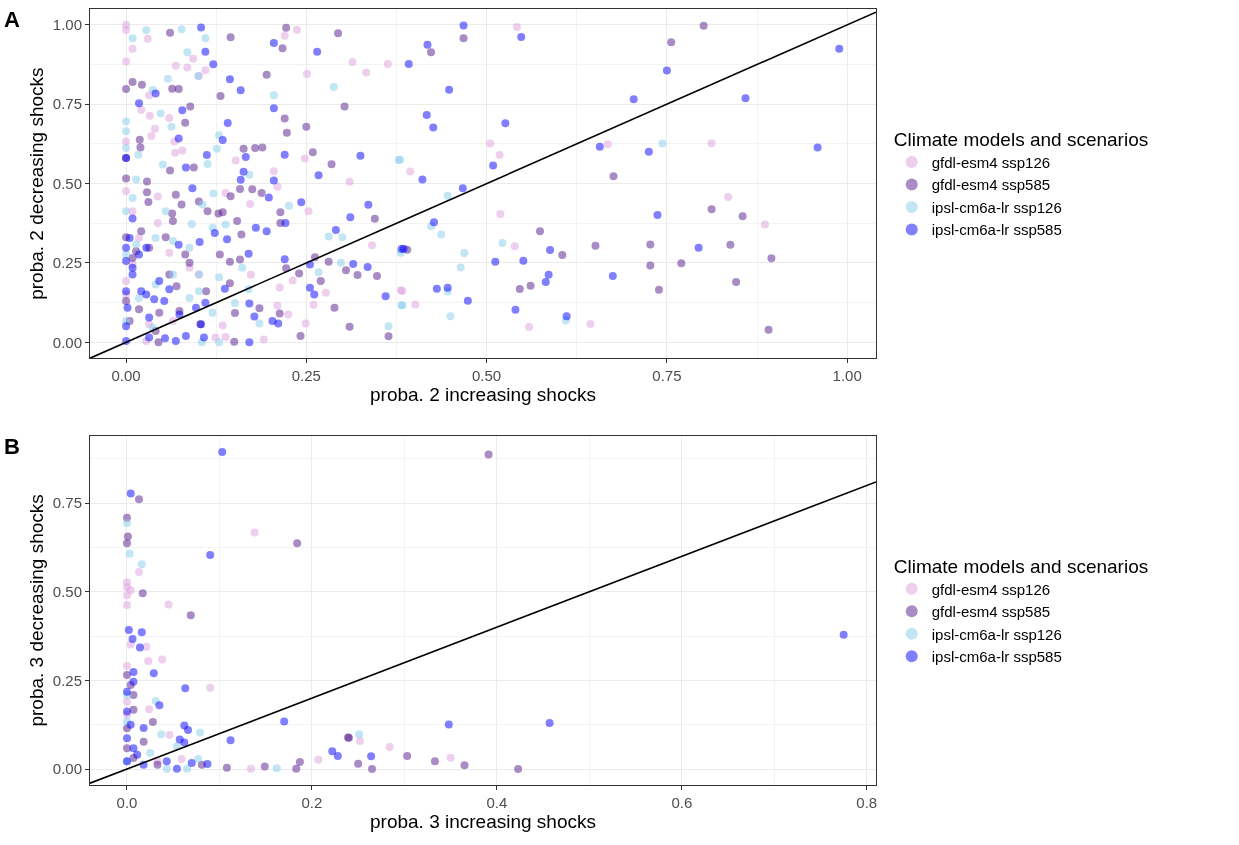 The image size is (1239, 845). What do you see at coordinates (127, 802) in the screenshot?
I see `x-tick-label: 0.0` at bounding box center [127, 802].